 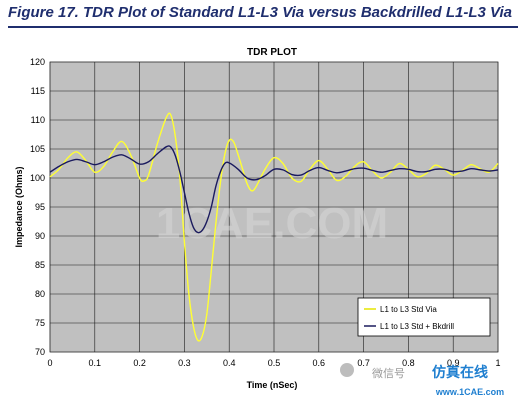 I want to click on y-axis-label: Impedance (Ohms), so click(x=19, y=206).